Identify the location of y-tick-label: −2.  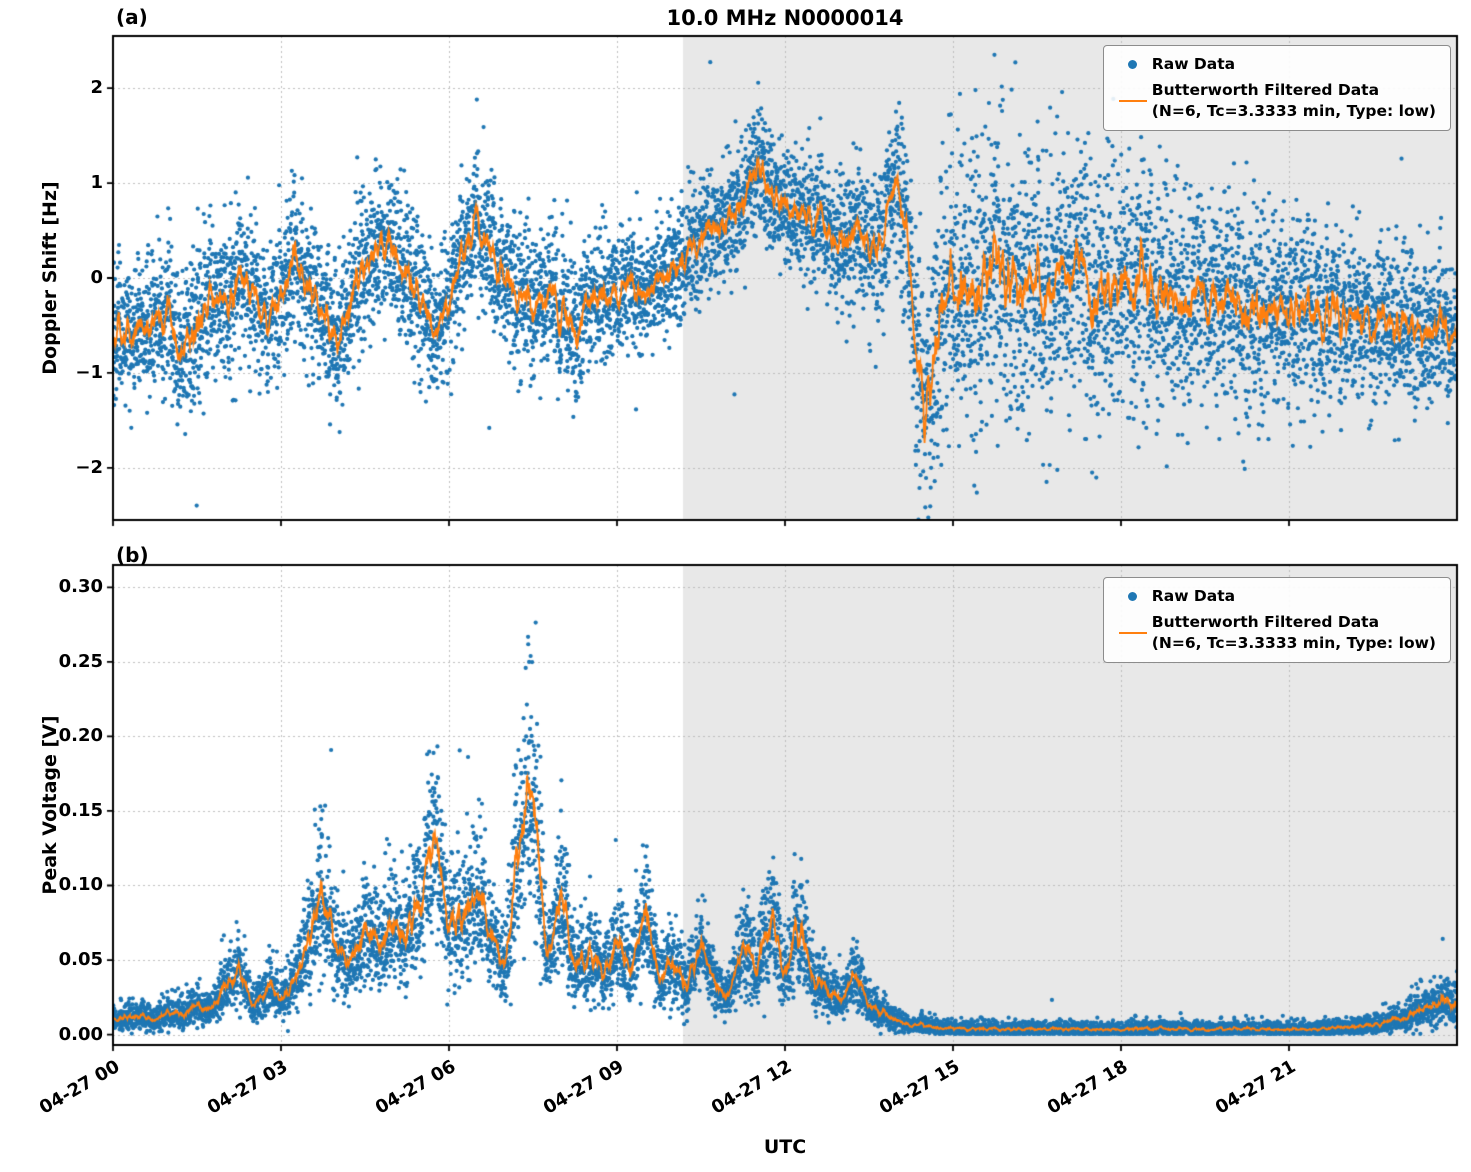
(89, 467).